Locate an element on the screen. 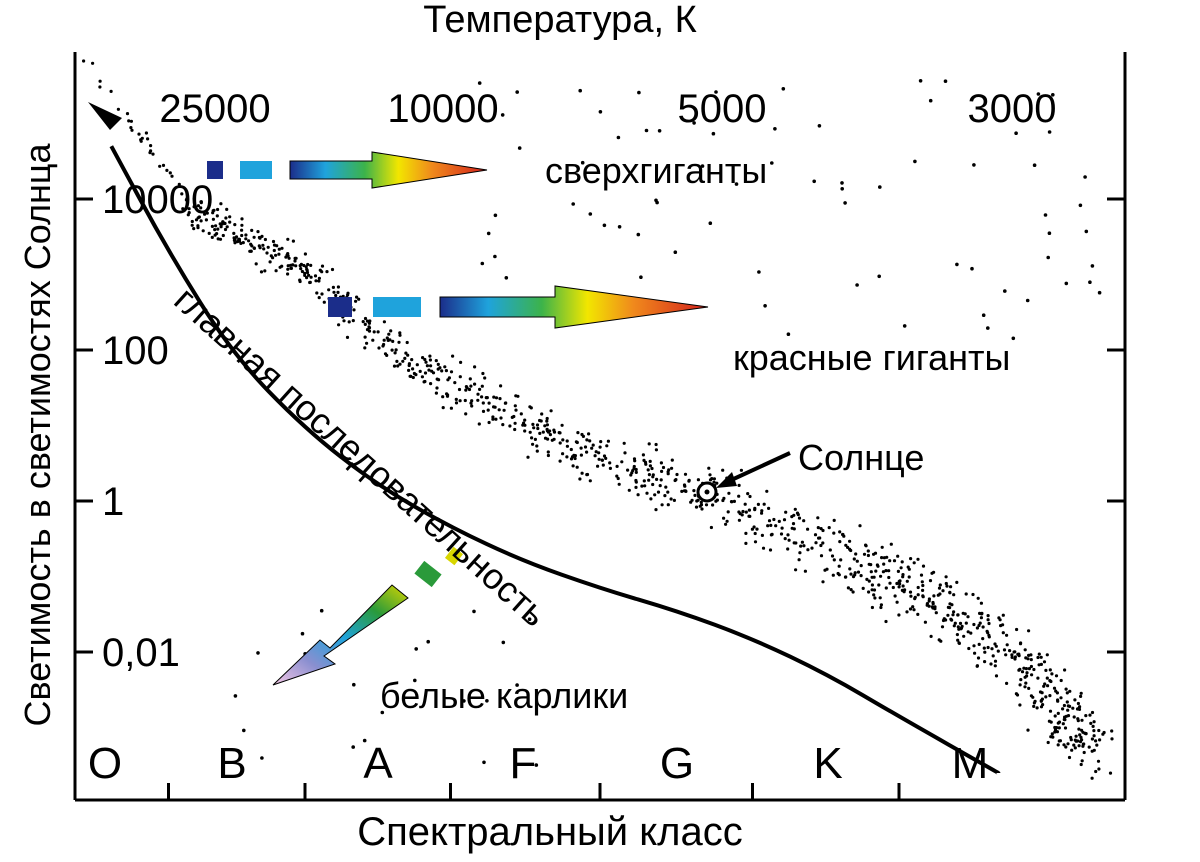  y-tick-label: 1 is located at coordinates (113, 502).